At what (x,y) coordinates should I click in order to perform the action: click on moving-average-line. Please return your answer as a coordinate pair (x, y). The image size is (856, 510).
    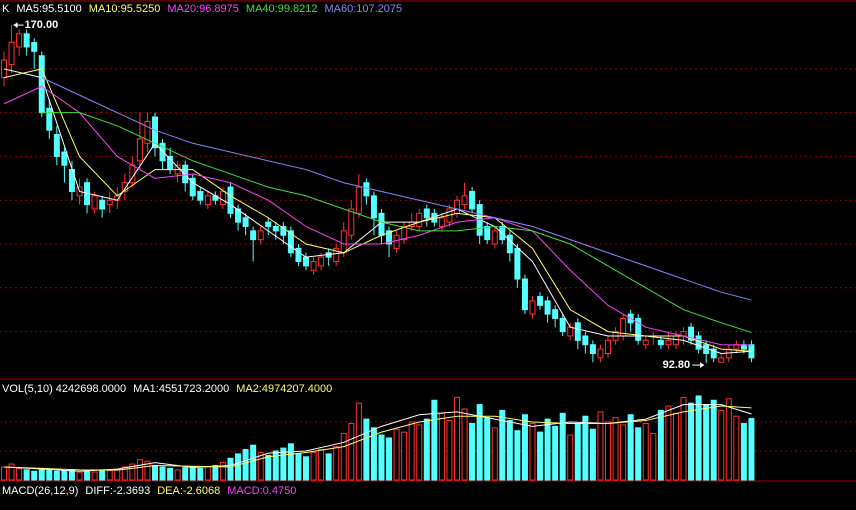
    Looking at the image, I should click on (377, 438).